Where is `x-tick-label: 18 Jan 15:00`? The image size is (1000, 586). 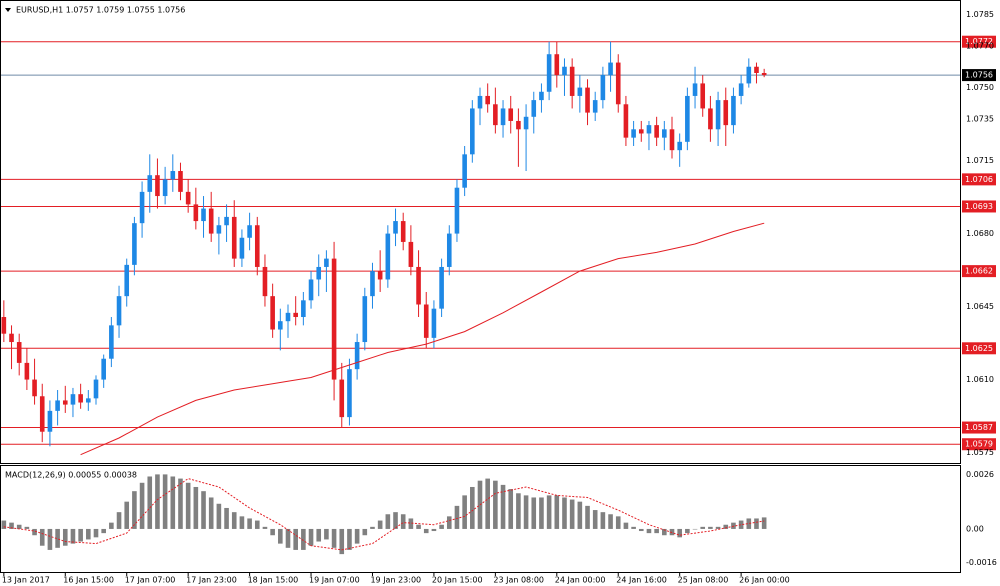
x-tick-label: 18 Jan 15:00 is located at coordinates (273, 580).